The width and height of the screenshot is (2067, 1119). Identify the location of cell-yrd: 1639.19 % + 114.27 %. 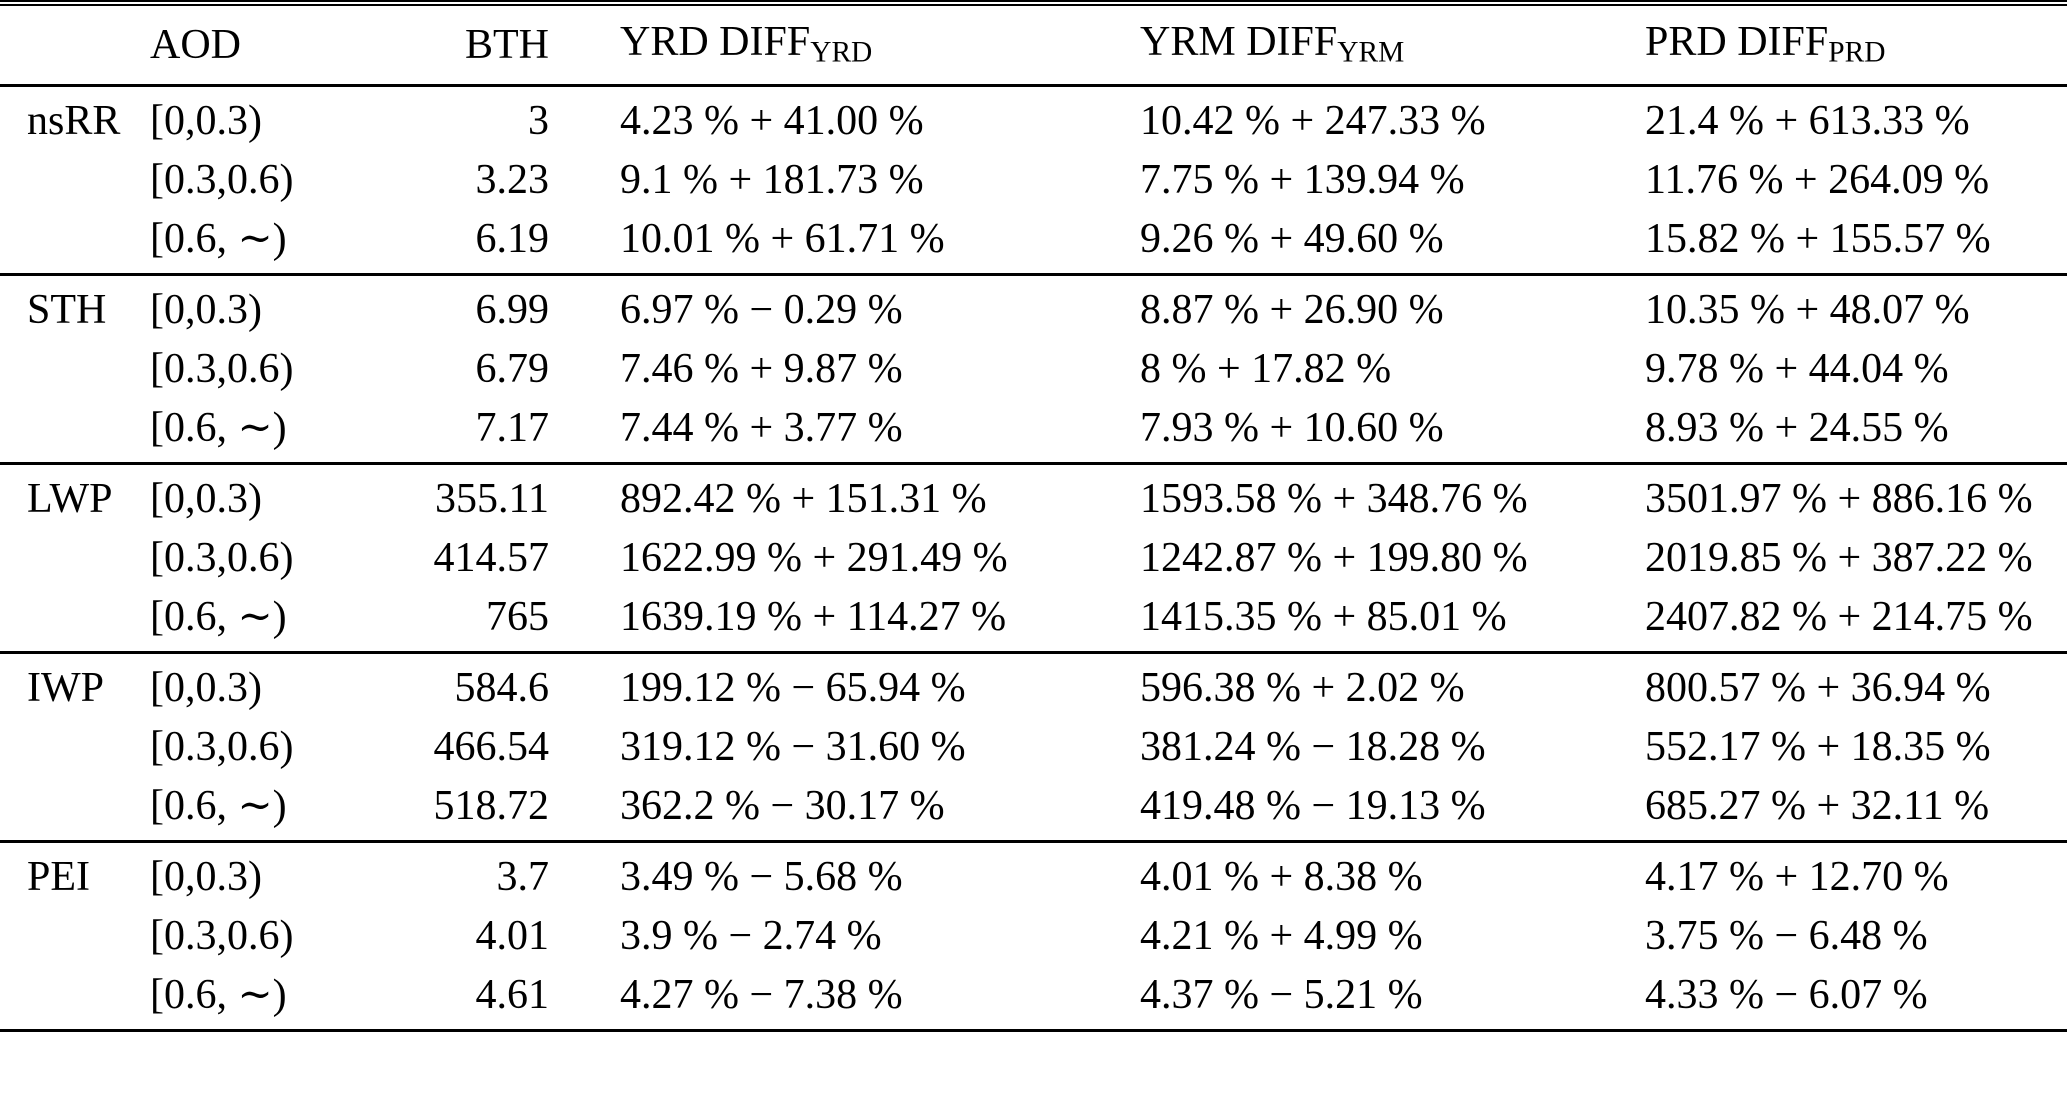
(813, 616).